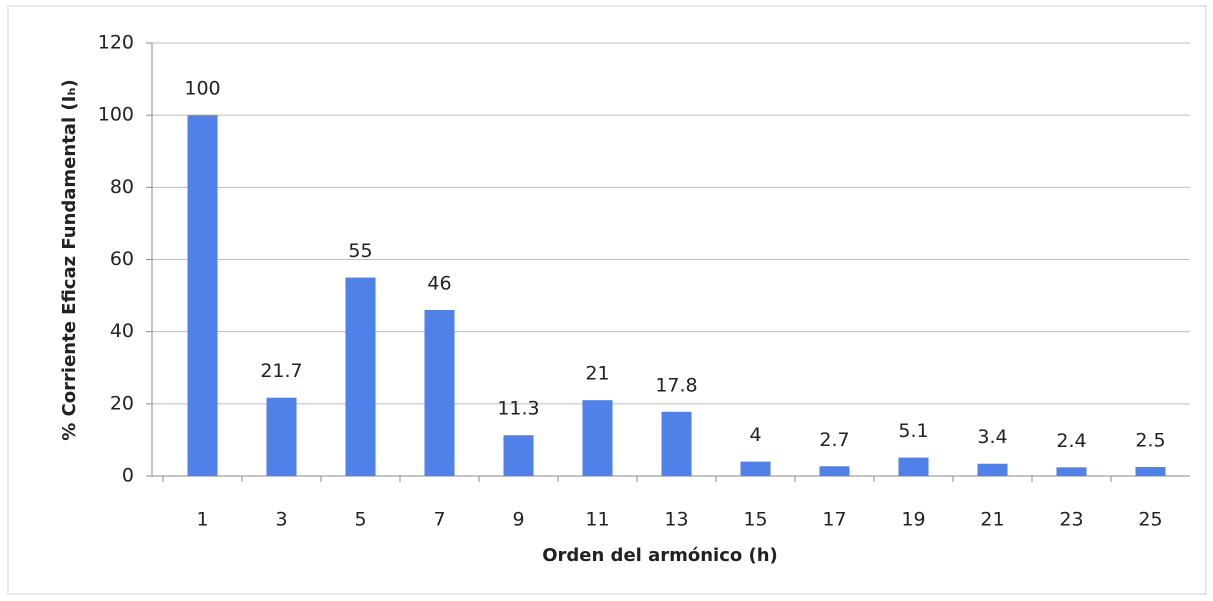 This screenshot has width=1213, height=601. I want to click on data-label: 2.5, so click(1150, 440).